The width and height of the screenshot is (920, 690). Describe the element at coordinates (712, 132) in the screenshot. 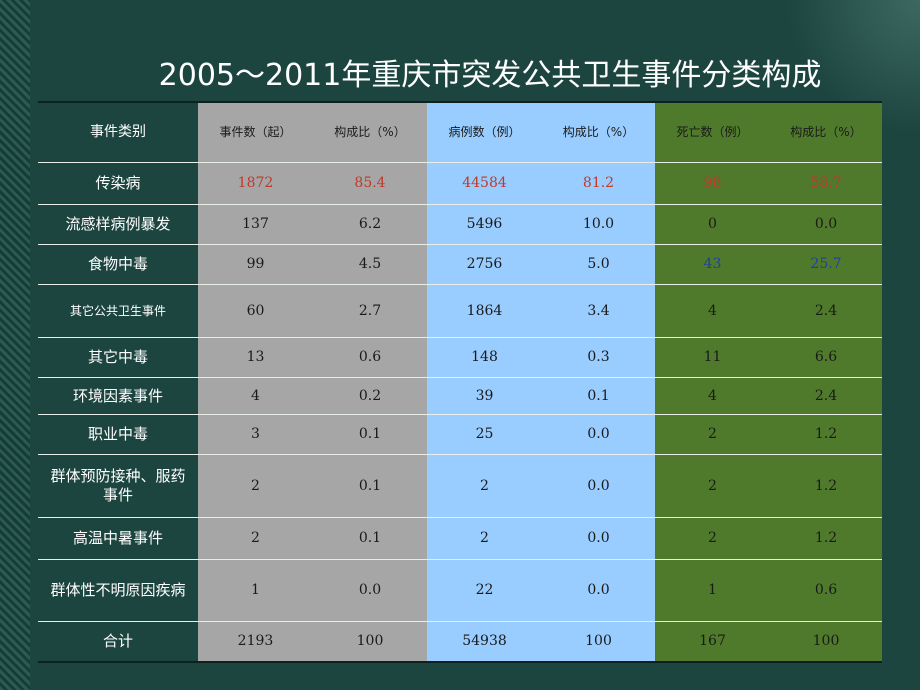

I see `table-cell: 死亡数（例）` at that location.